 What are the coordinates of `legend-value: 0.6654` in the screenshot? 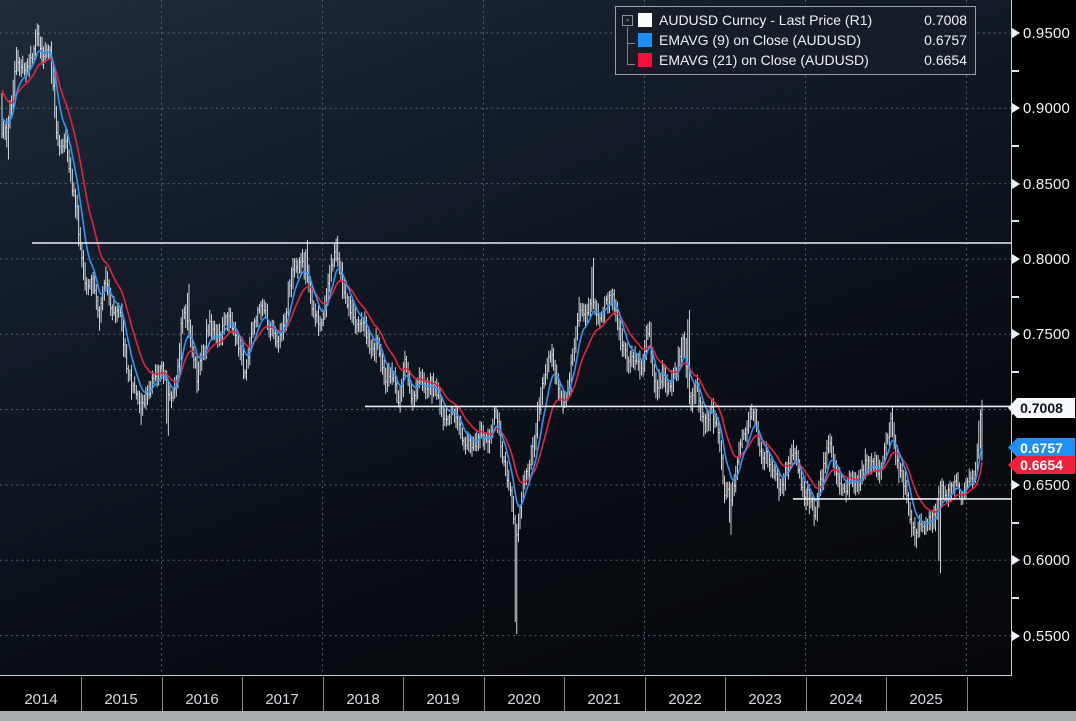 It's located at (945, 60).